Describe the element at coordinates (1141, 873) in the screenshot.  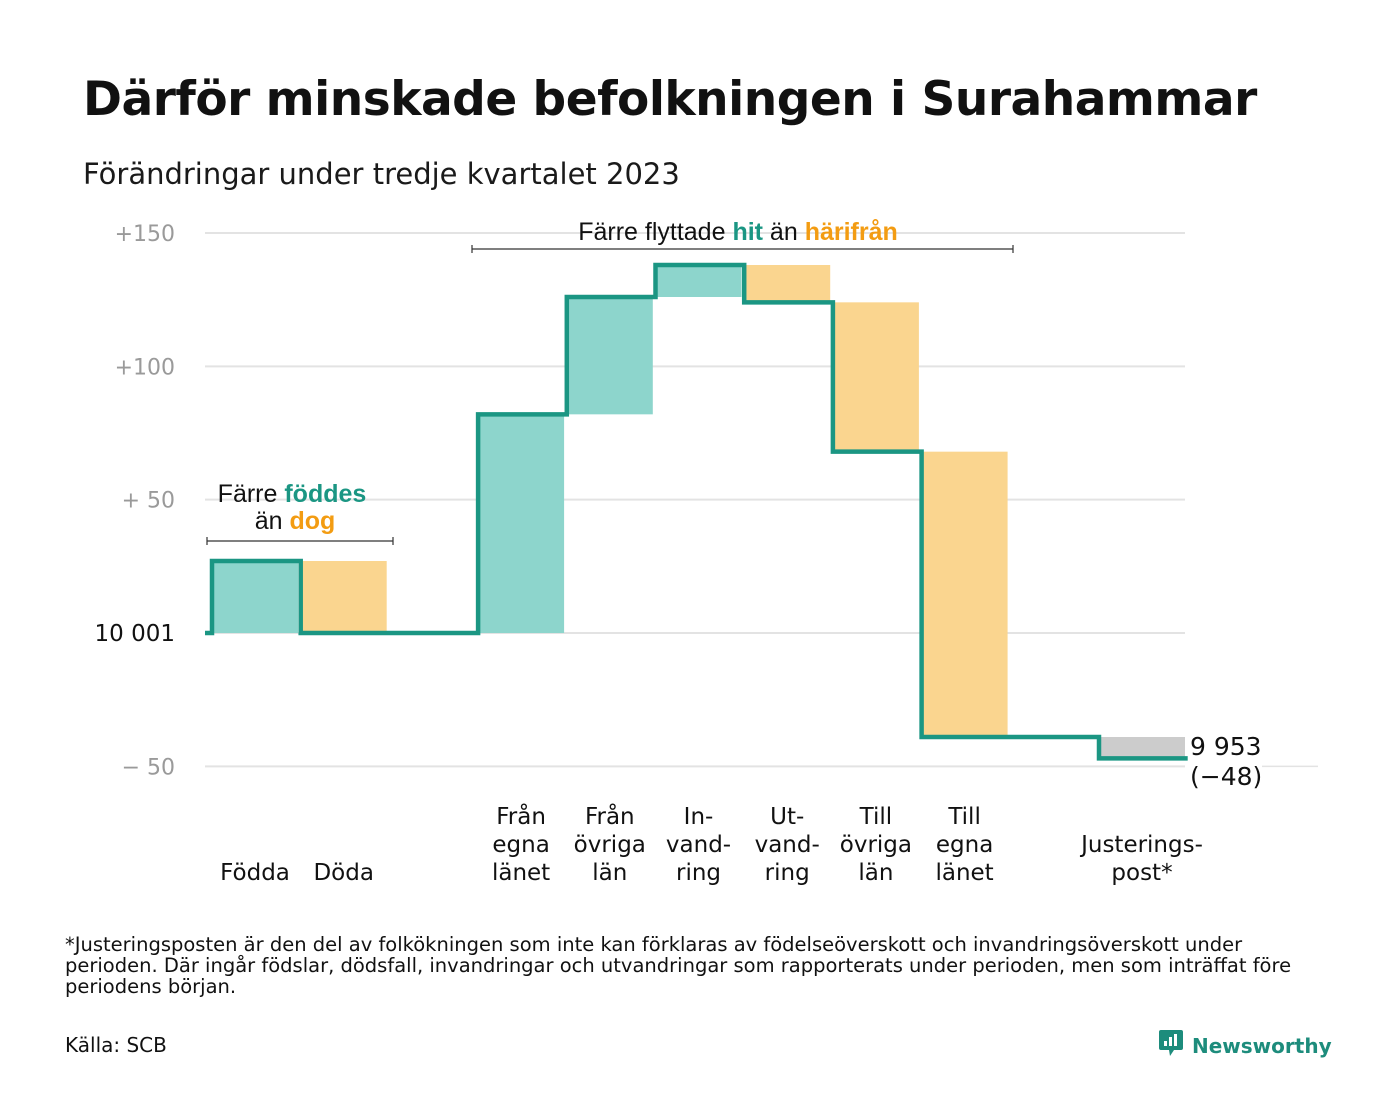
I see `category-label: post*` at that location.